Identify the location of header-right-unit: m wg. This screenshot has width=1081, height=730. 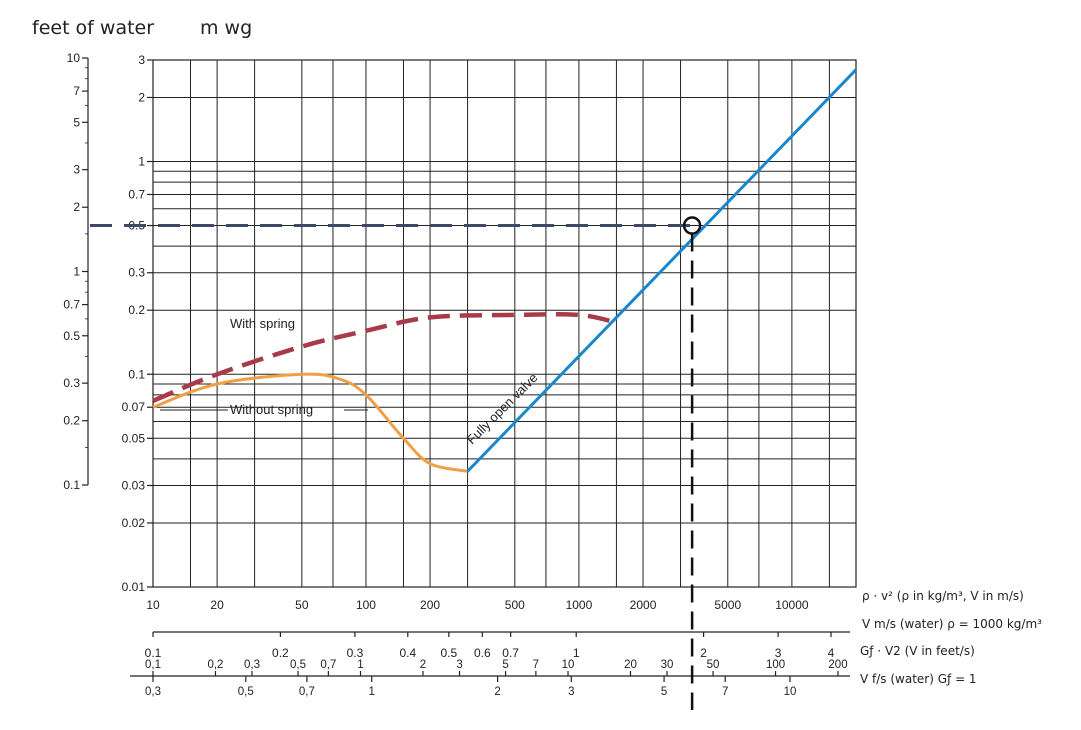
(226, 28).